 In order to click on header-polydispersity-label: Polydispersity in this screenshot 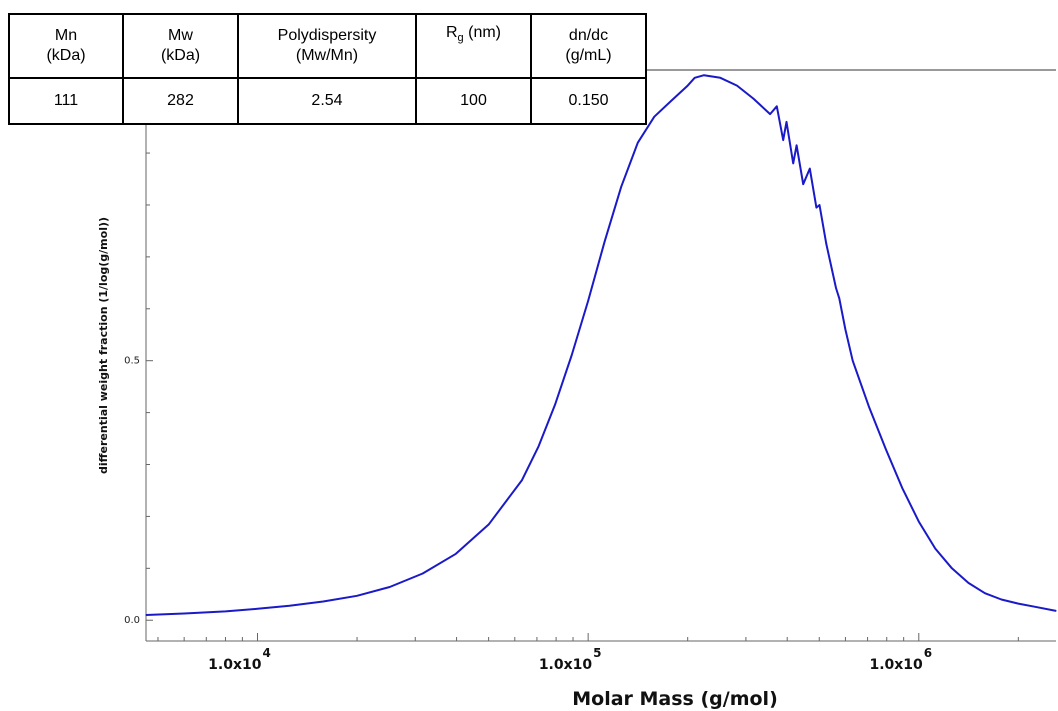, I will do `click(327, 35)`.